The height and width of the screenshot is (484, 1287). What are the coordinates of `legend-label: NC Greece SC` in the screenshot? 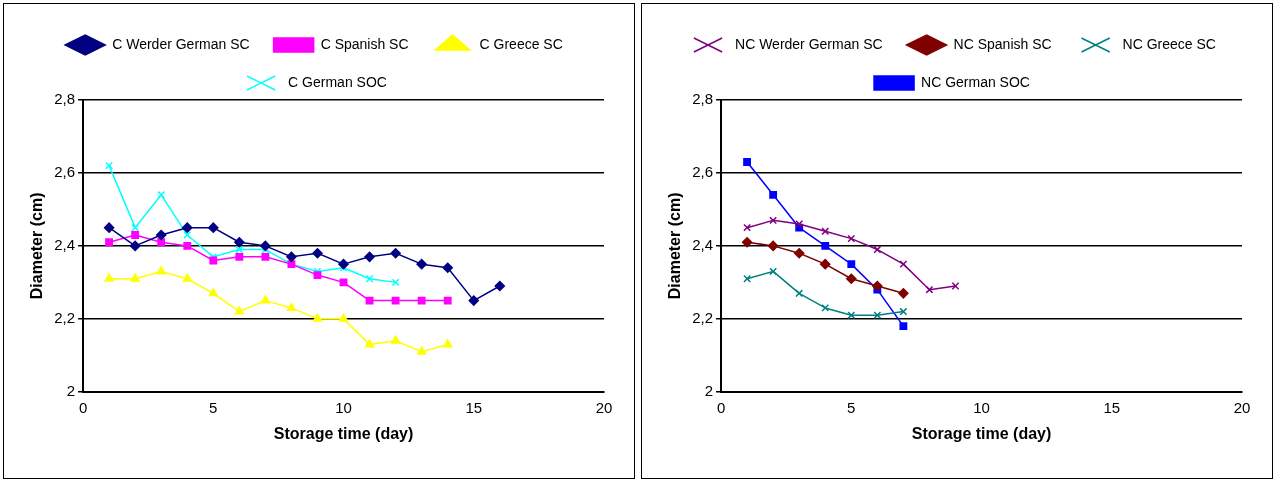 It's located at (1169, 43).